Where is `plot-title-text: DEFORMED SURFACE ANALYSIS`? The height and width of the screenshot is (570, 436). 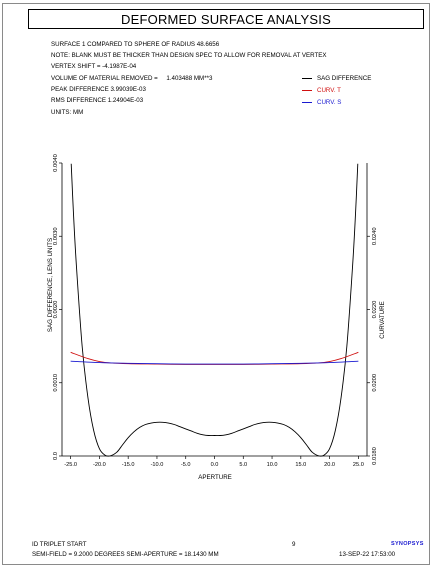
plot-title-text: DEFORMED SURFACE ANALYSIS is located at coordinates (226, 19).